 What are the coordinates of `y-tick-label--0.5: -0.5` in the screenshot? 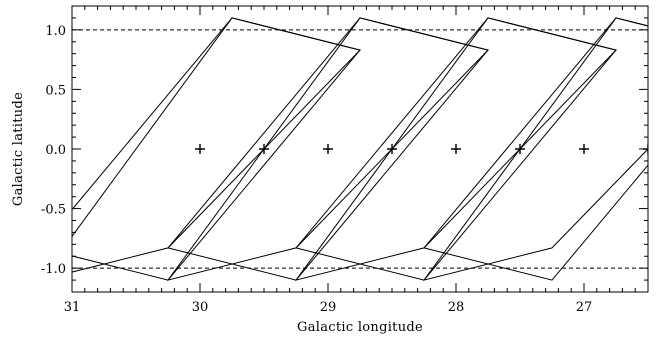 It's located at (53, 210).